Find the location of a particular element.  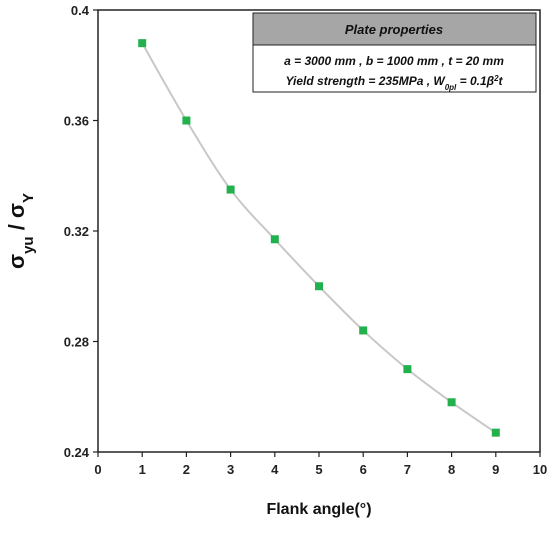

legend-body is located at coordinates (394, 68).